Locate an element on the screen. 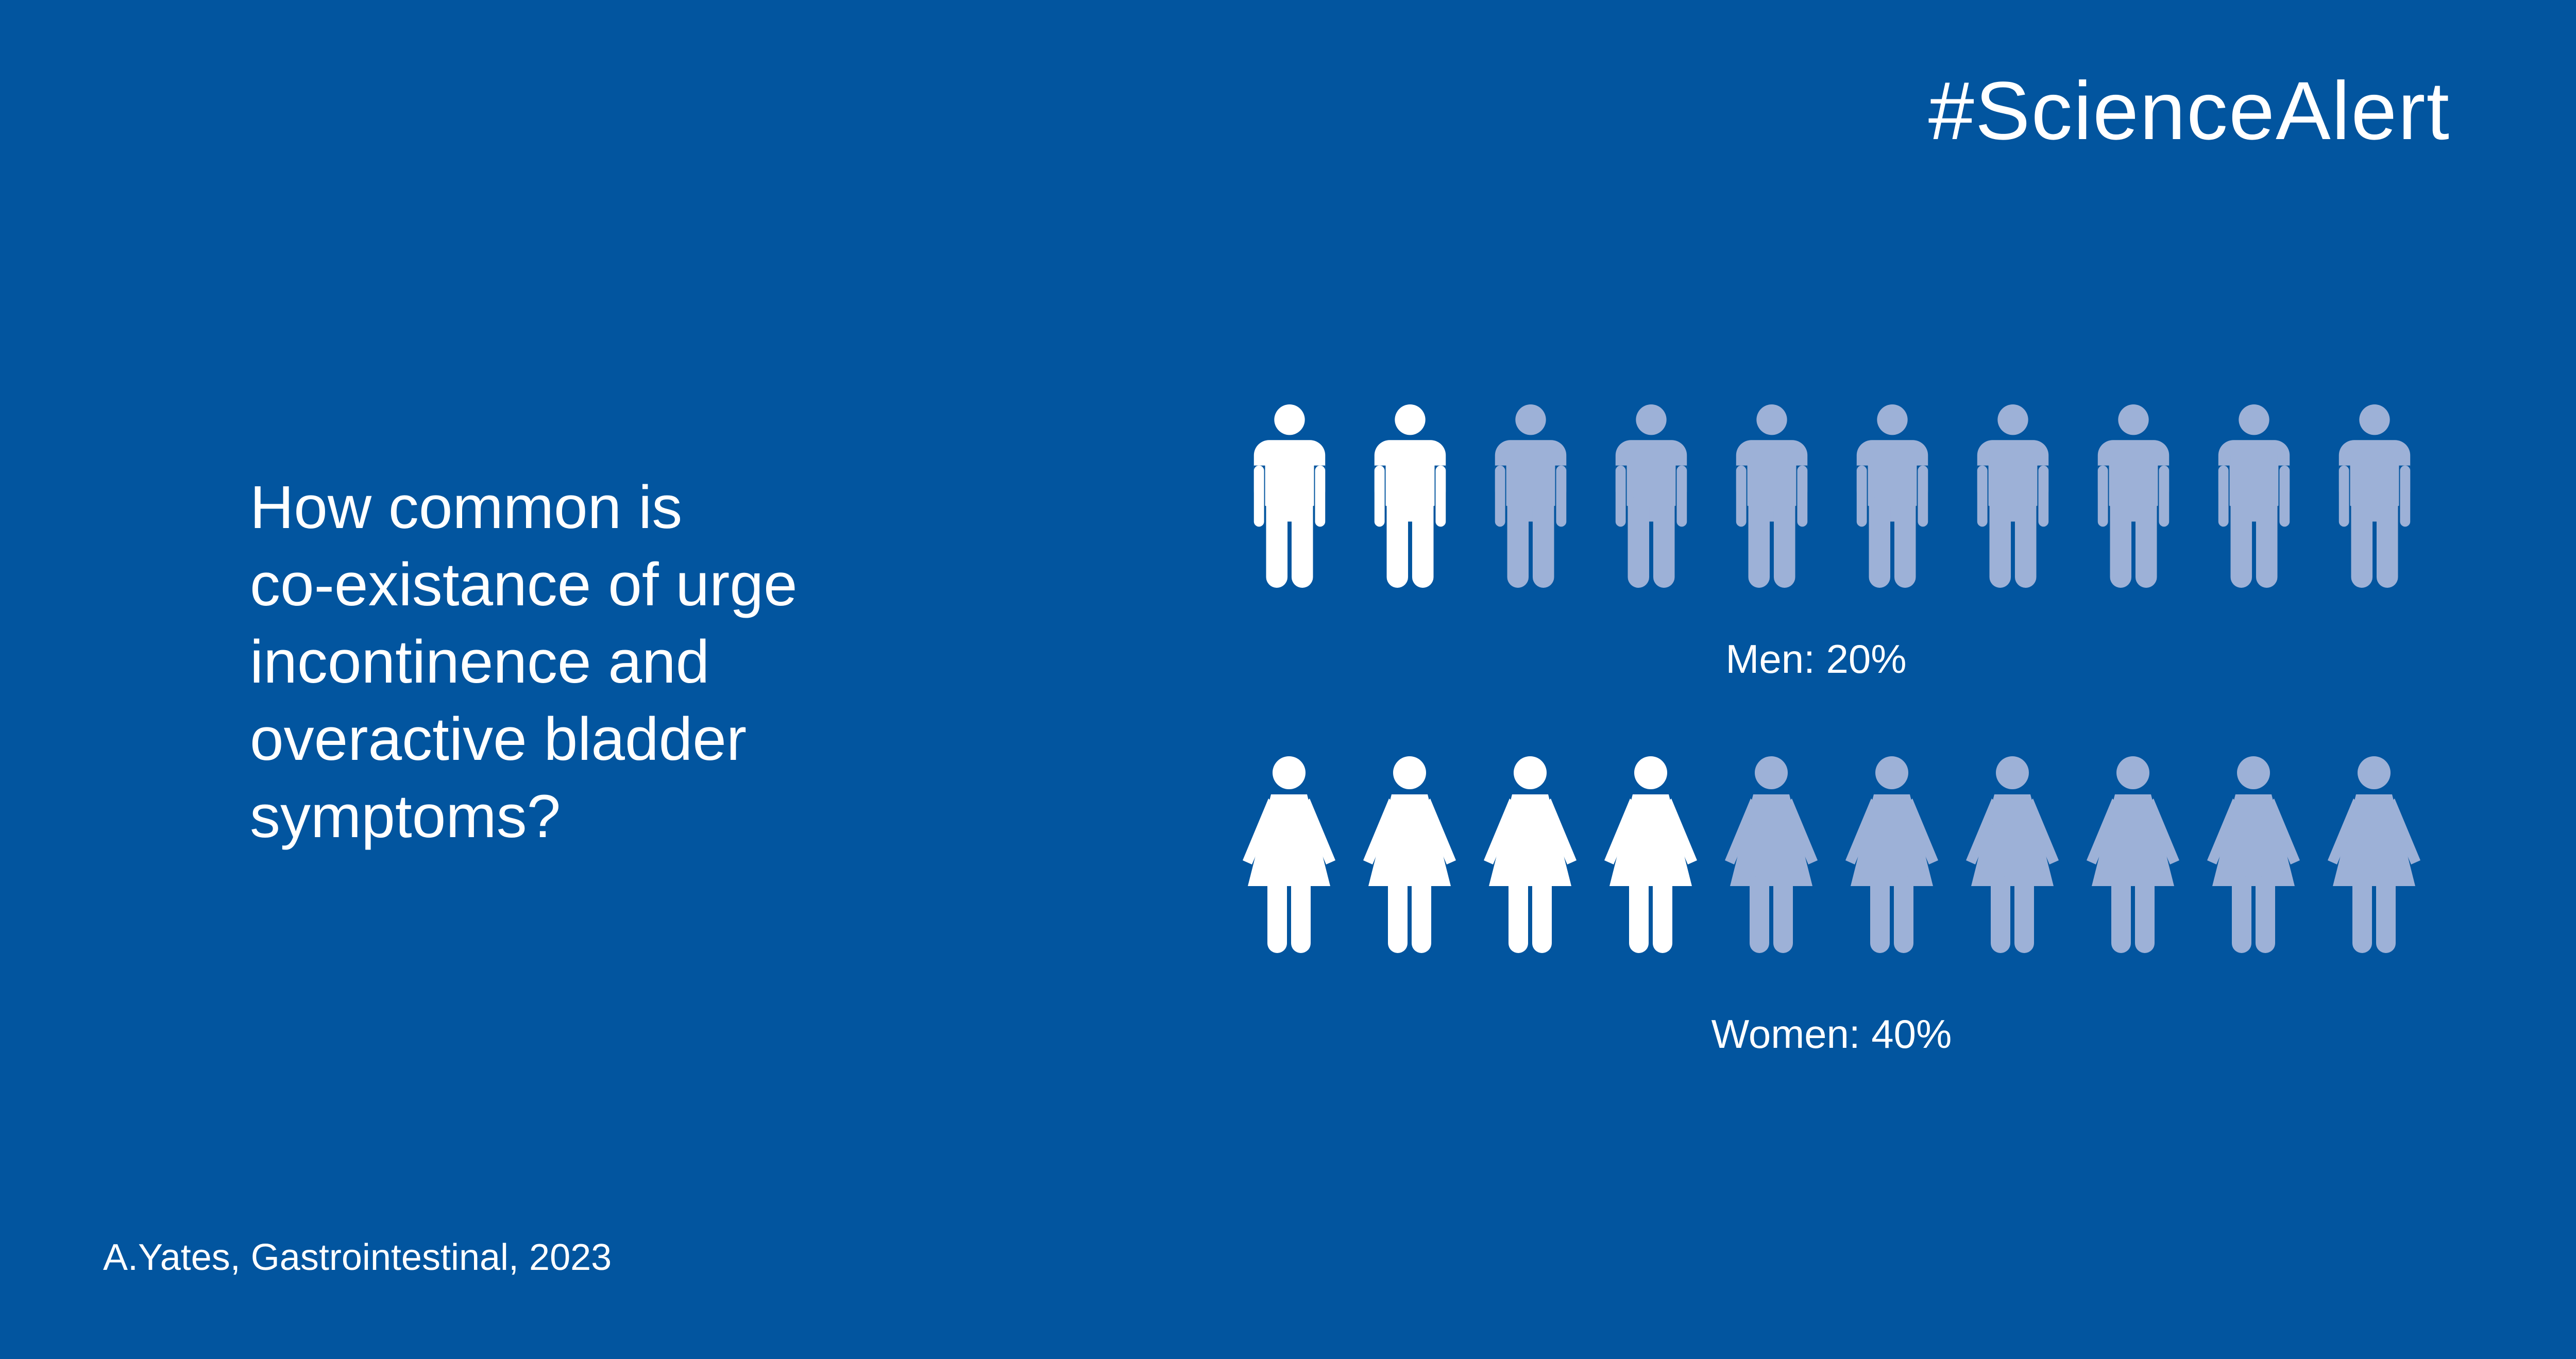  question-line: How common is is located at coordinates (466, 507).